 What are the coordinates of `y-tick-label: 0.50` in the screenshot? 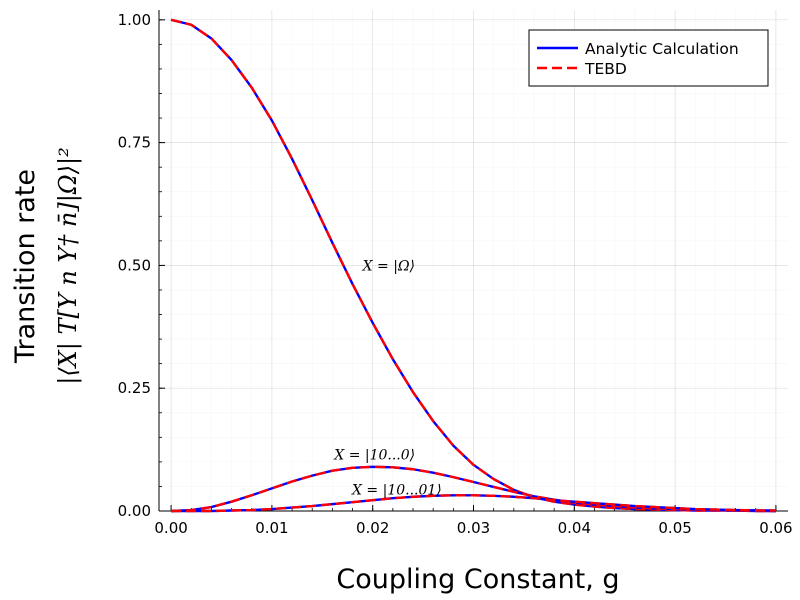 It's located at (134, 265).